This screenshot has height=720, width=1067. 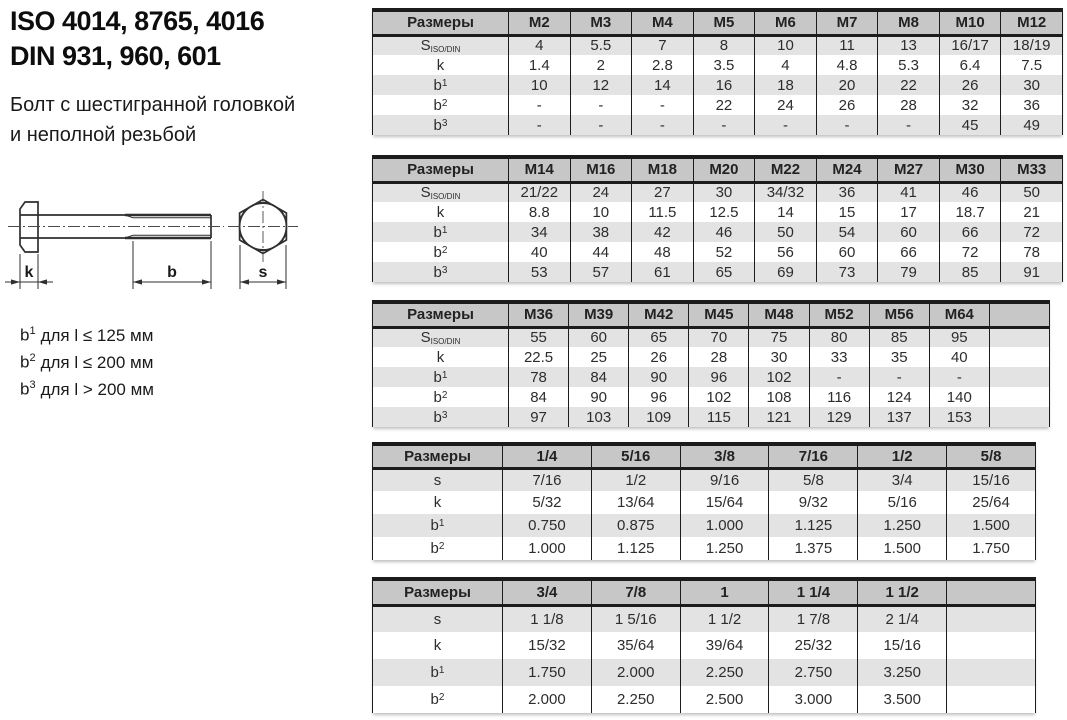 I want to click on value-cell: 35/64, so click(x=635, y=645).